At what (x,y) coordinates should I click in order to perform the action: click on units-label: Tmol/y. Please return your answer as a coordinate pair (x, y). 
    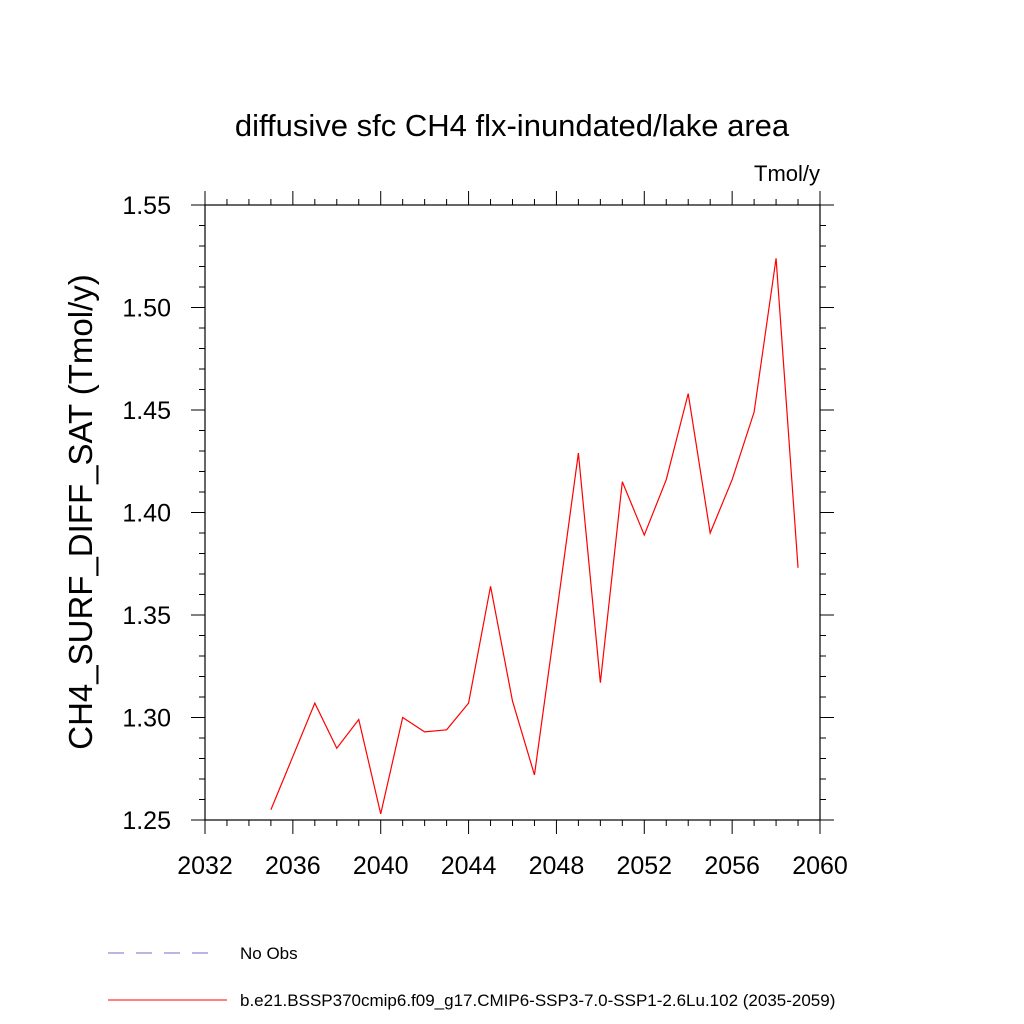
    Looking at the image, I should click on (787, 173).